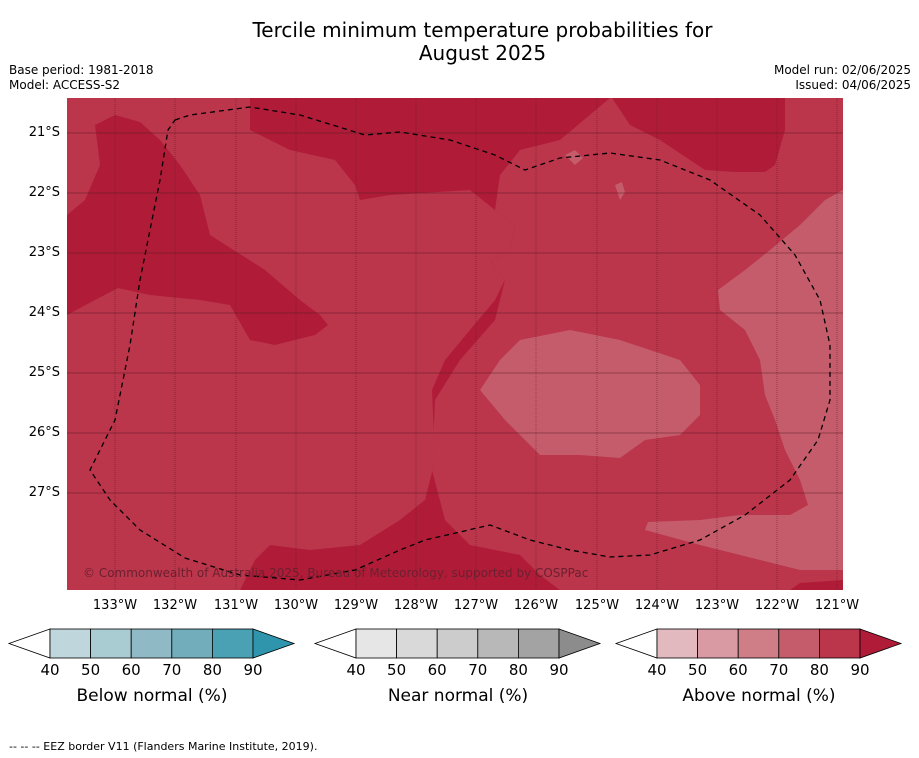  What do you see at coordinates (842, 70) in the screenshot?
I see `model-run: Model run: 02/06/2025` at bounding box center [842, 70].